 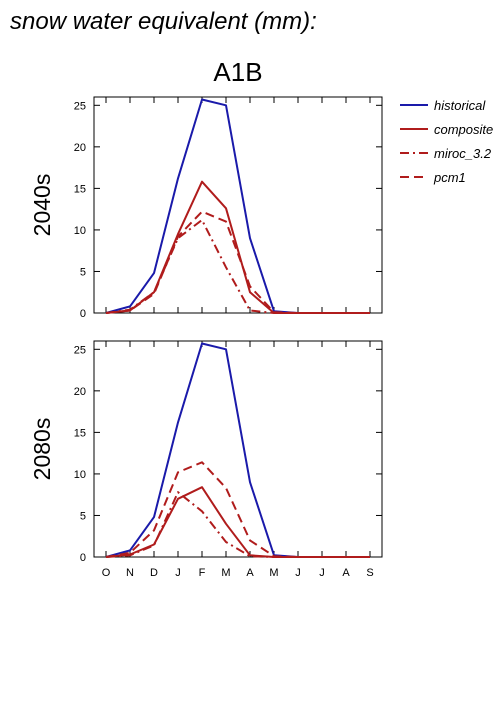 I want to click on legend-item-composite: composite, so click(x=446, y=129).